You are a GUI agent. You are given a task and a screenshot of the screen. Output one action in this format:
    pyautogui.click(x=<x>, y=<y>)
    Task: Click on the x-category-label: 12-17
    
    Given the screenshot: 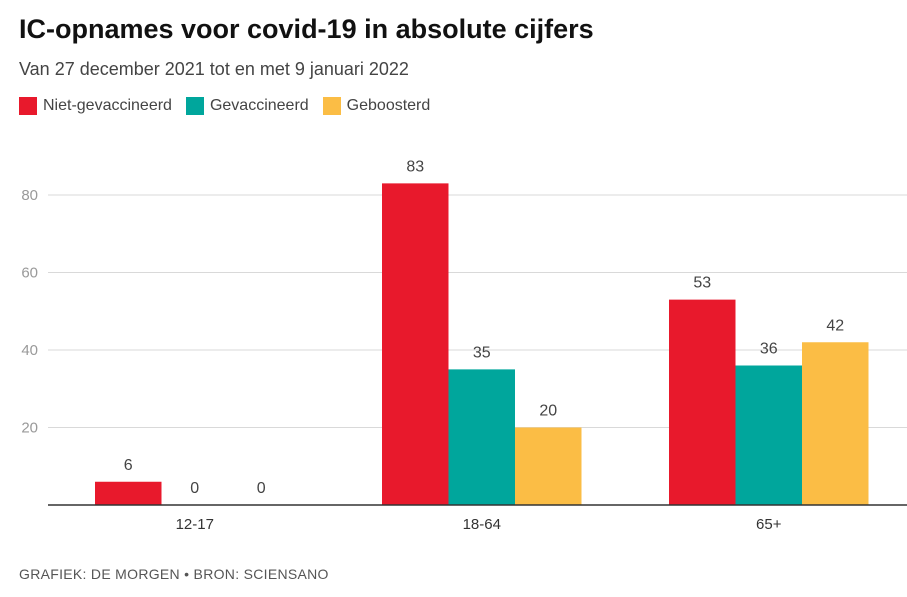 What is the action you would take?
    pyautogui.click(x=195, y=524)
    